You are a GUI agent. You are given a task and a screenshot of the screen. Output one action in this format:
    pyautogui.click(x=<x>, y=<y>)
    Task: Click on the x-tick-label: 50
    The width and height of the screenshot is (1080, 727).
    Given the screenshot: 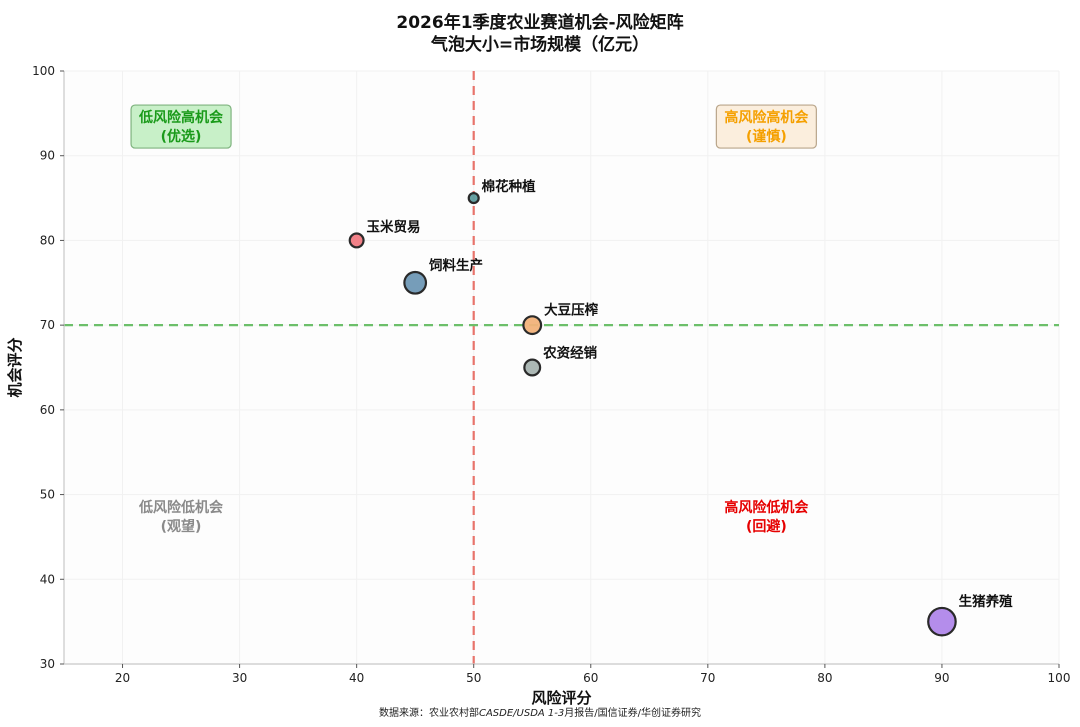 What is the action you would take?
    pyautogui.click(x=473, y=678)
    